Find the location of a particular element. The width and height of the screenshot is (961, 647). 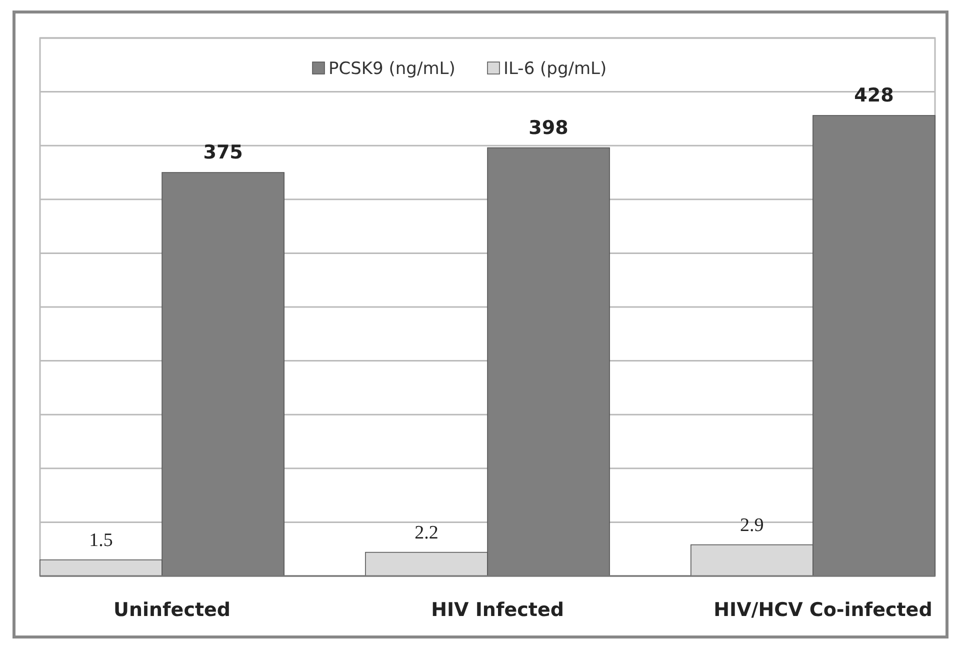

data-label: 2.9 is located at coordinates (752, 525).